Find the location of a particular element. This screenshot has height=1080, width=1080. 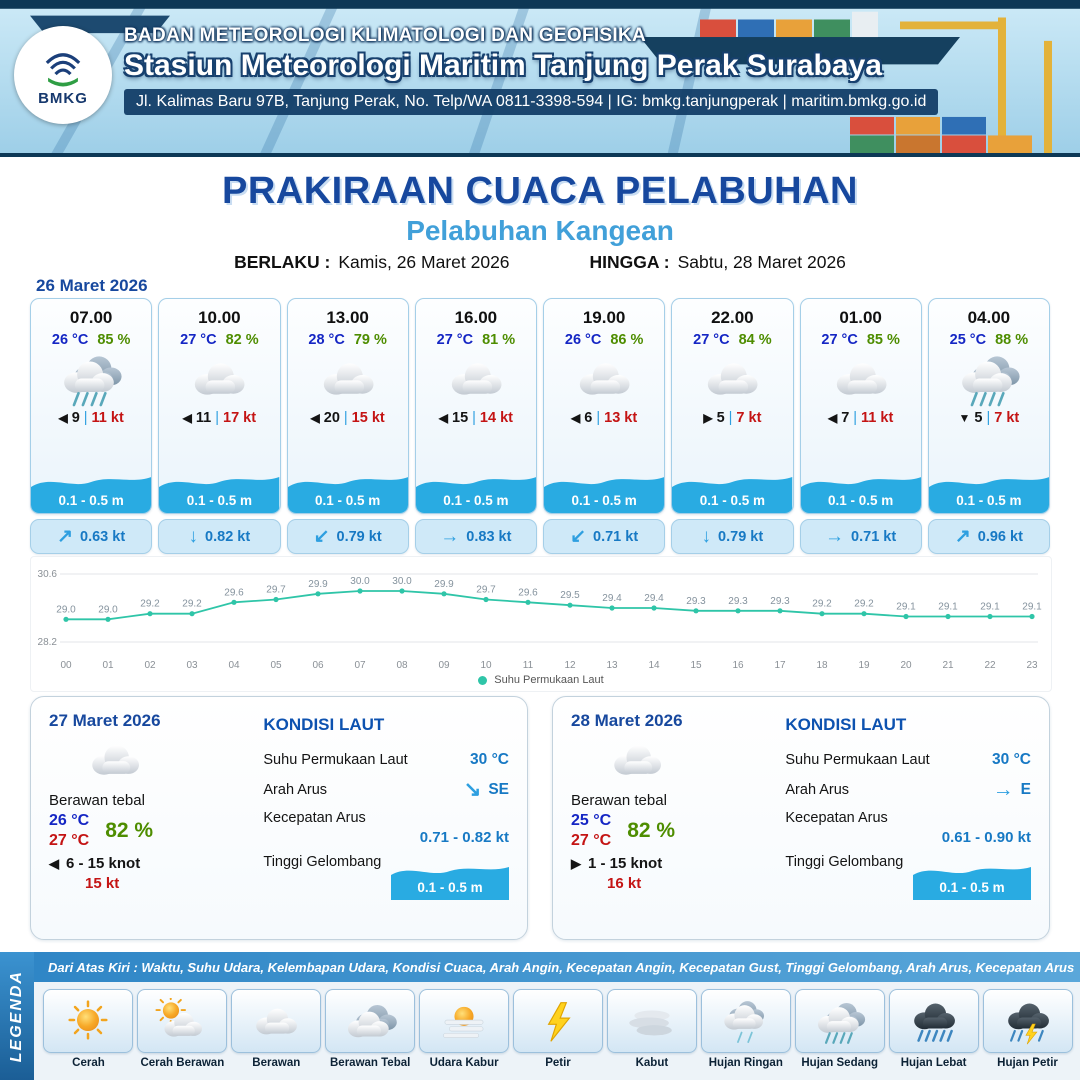

svg-text: 29.3 is located at coordinates (780, 601).